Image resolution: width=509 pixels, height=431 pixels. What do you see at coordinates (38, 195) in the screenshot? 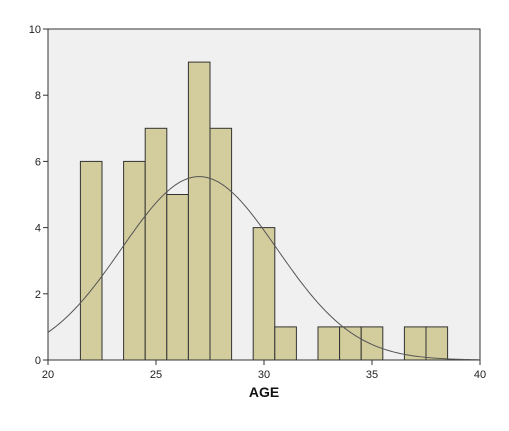
I see `y-axis: 0 2 4 6 8 10` at bounding box center [38, 195].